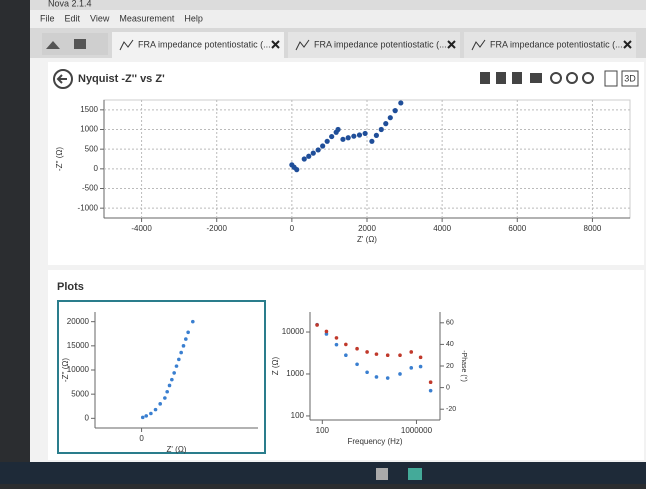 The width and height of the screenshot is (646, 489). What do you see at coordinates (630, 78) in the screenshot?
I see `3d-button` at bounding box center [630, 78].